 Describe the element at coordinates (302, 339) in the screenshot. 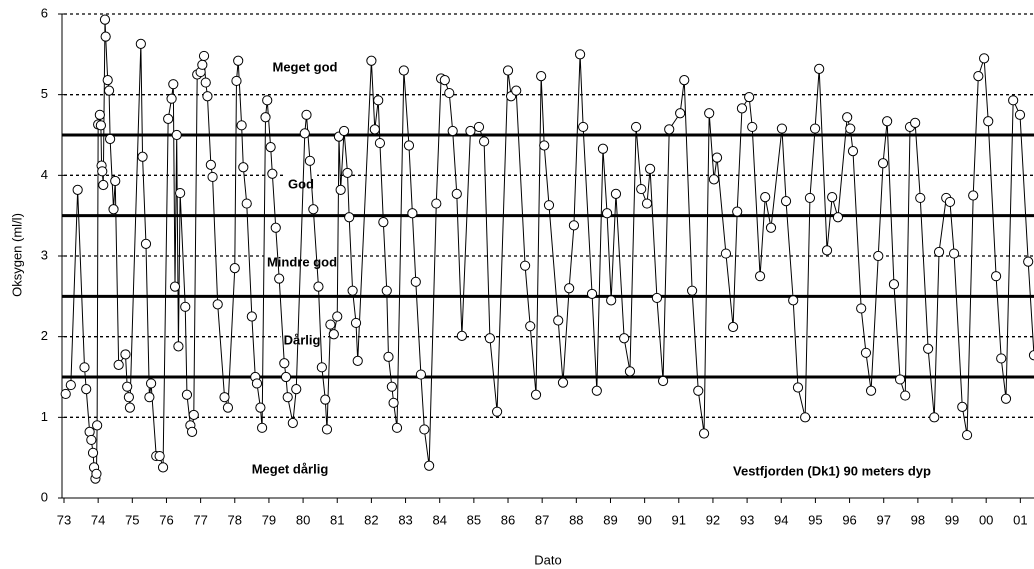

I see `annotation: Dårlig` at that location.